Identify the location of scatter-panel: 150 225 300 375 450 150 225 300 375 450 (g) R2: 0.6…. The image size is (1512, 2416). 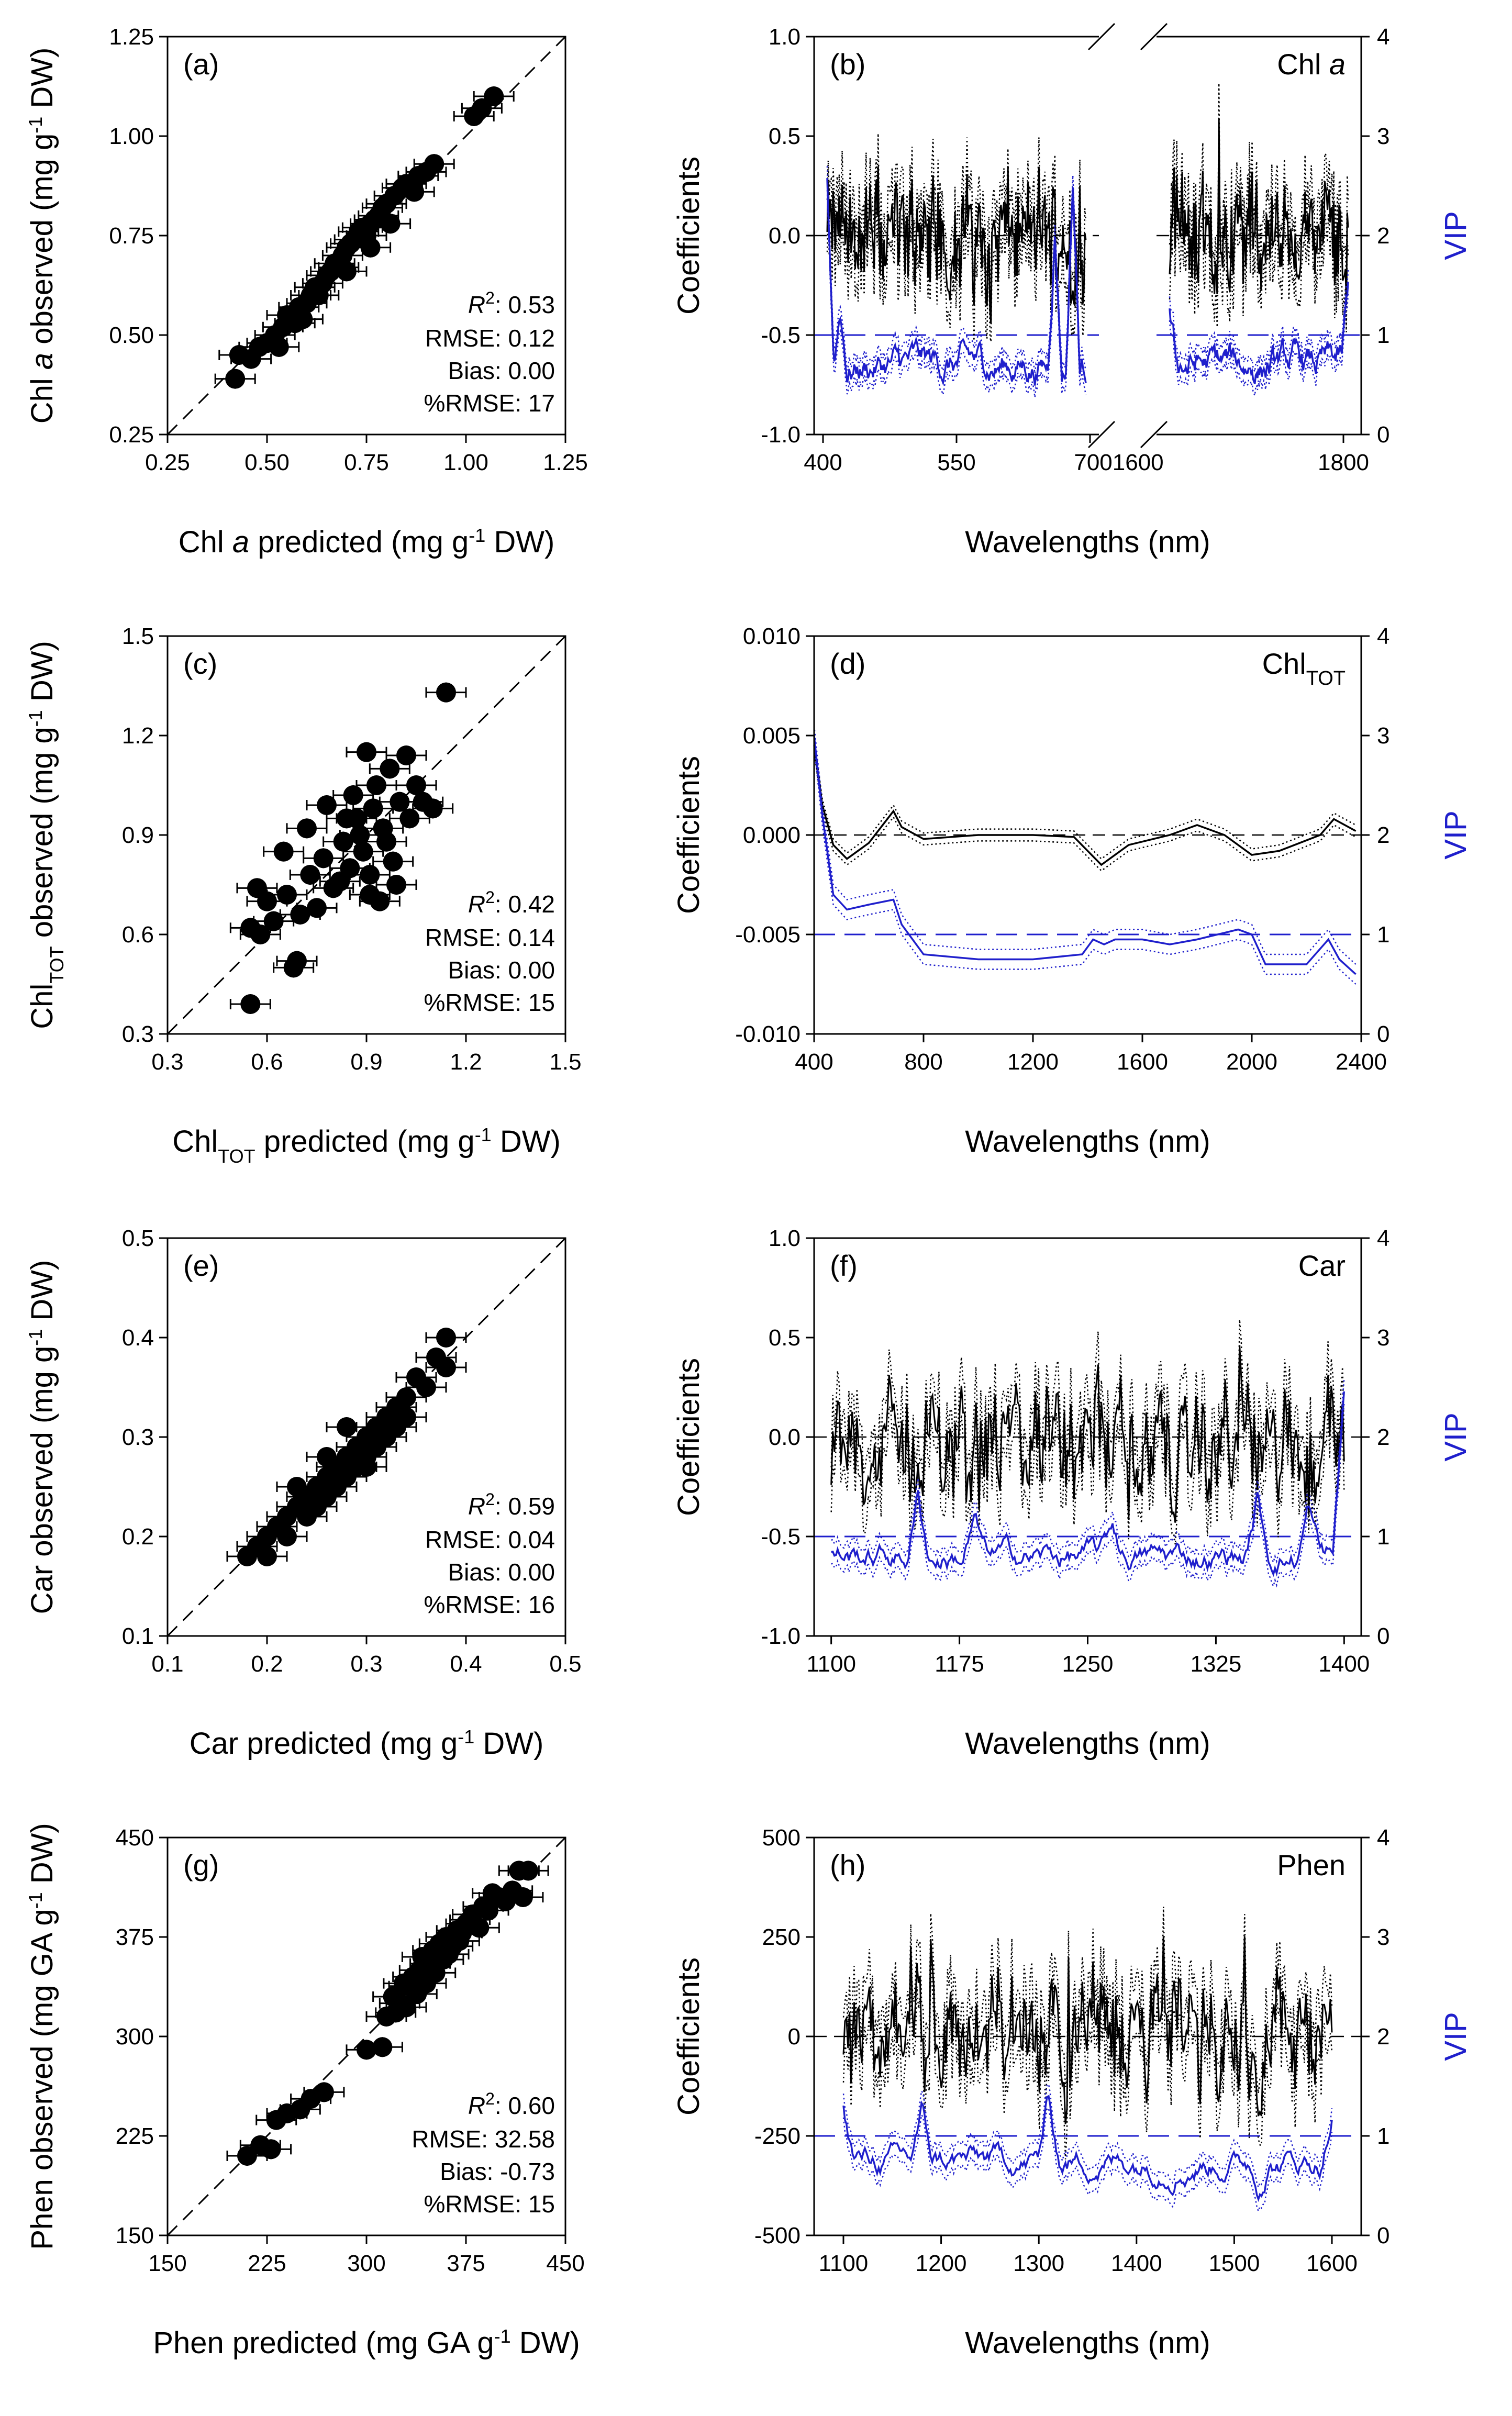
(305, 2092).